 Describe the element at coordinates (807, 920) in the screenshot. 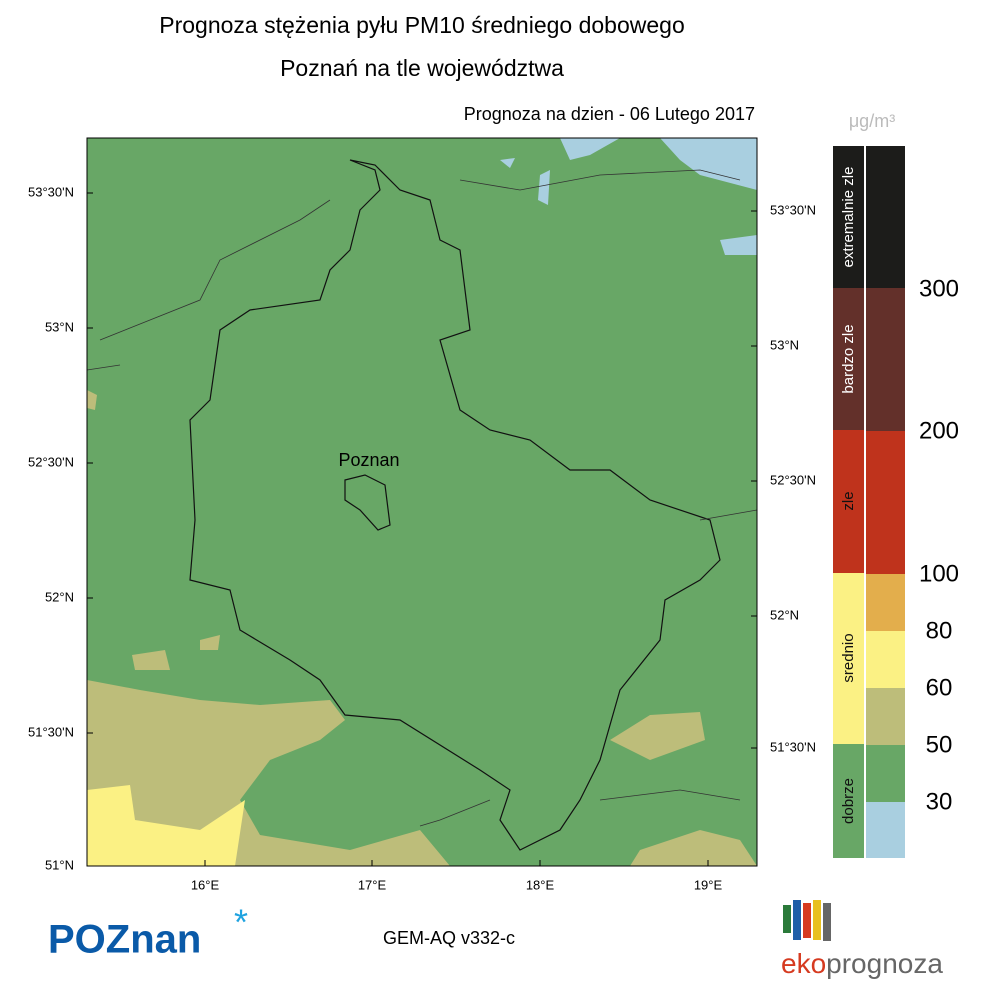

I see `eko-logo-icon` at that location.